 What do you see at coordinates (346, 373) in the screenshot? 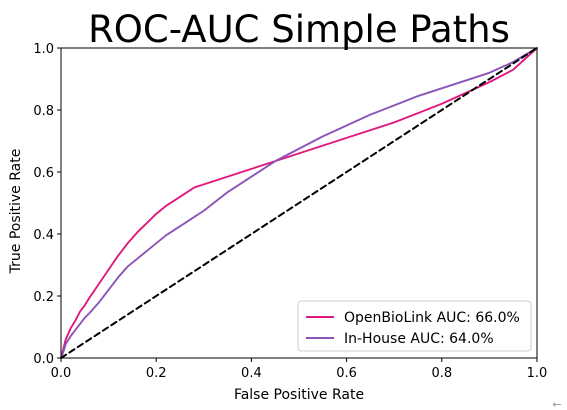
I see `x-tick-label: 0.6` at bounding box center [346, 373].